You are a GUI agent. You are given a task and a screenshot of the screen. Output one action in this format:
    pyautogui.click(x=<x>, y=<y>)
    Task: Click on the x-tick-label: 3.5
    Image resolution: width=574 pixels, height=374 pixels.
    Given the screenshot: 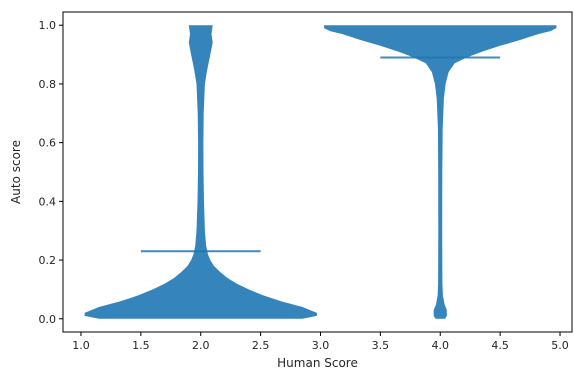 What is the action you would take?
    pyautogui.click(x=381, y=345)
    